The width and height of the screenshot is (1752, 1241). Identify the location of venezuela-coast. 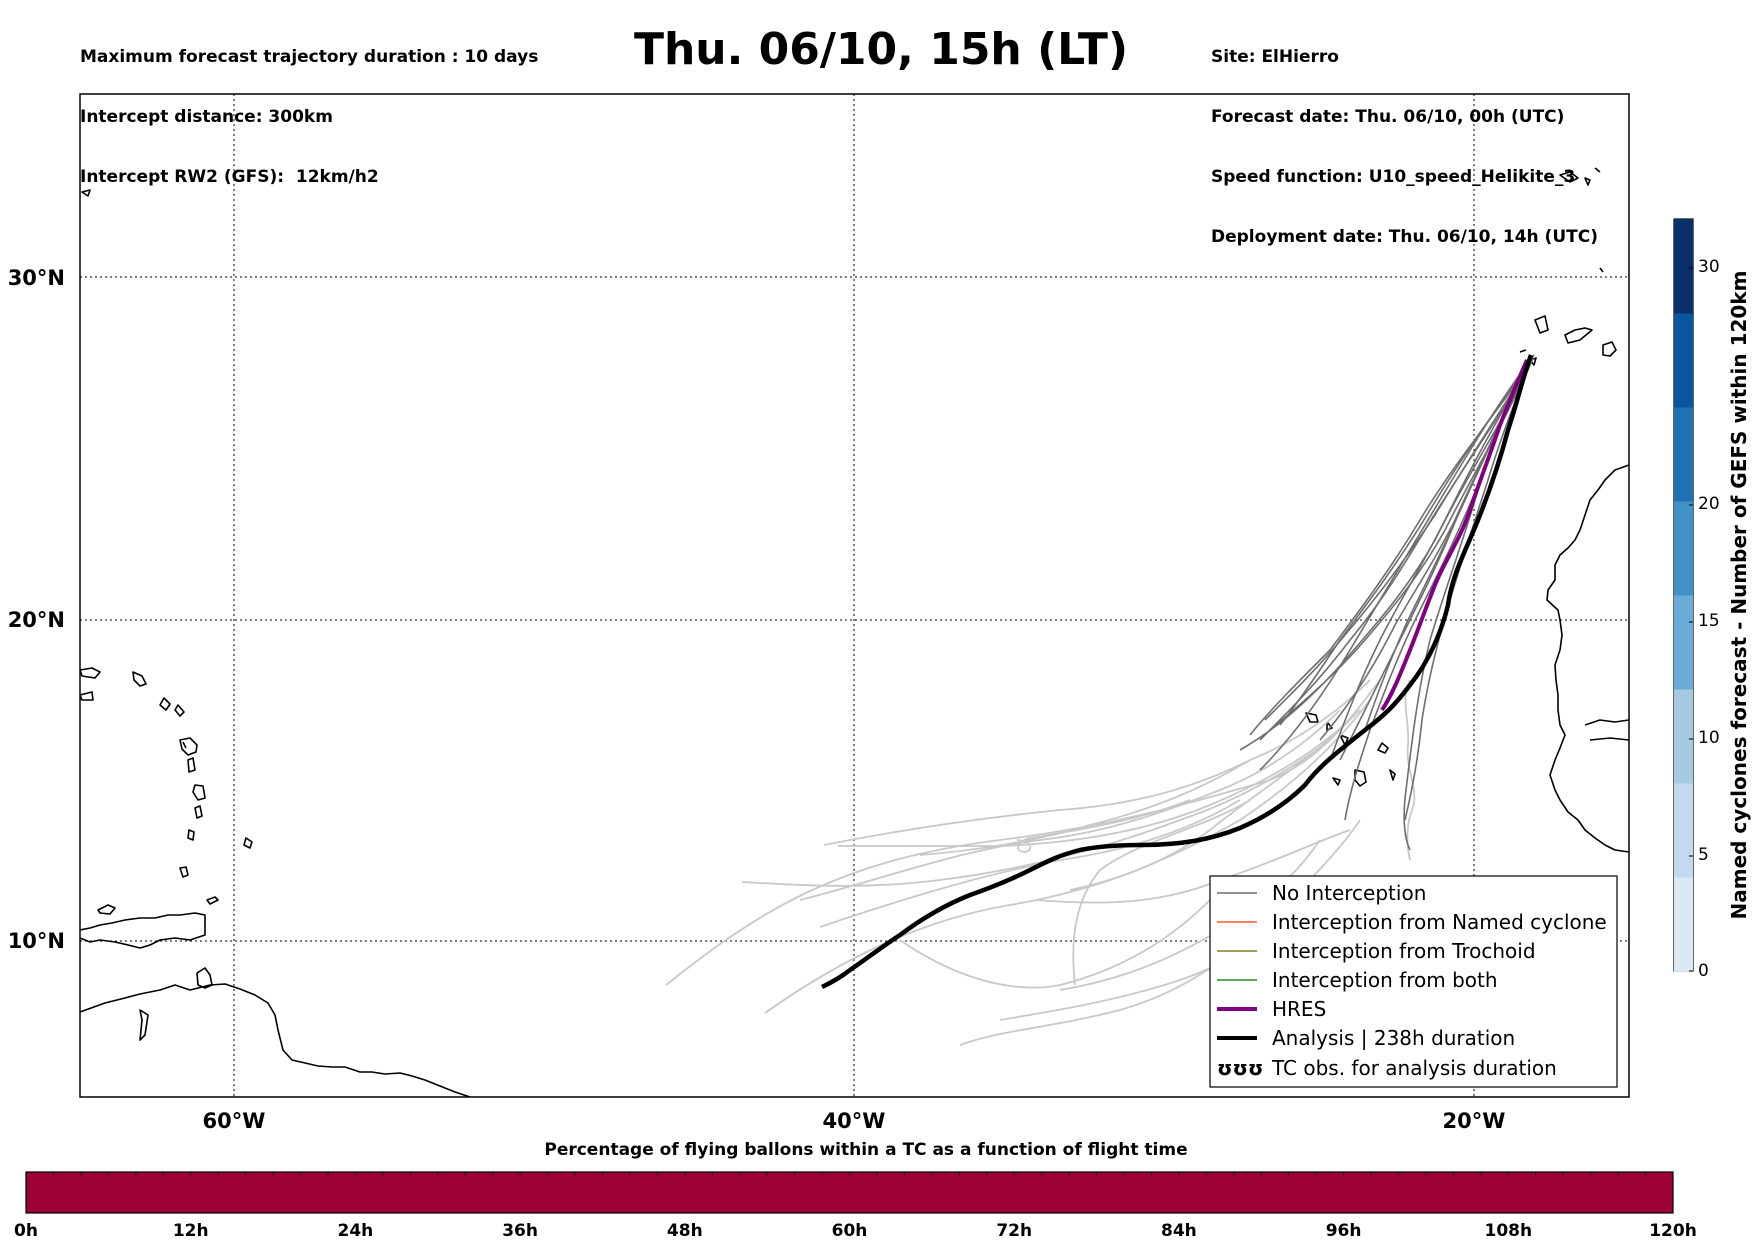
(143, 930).